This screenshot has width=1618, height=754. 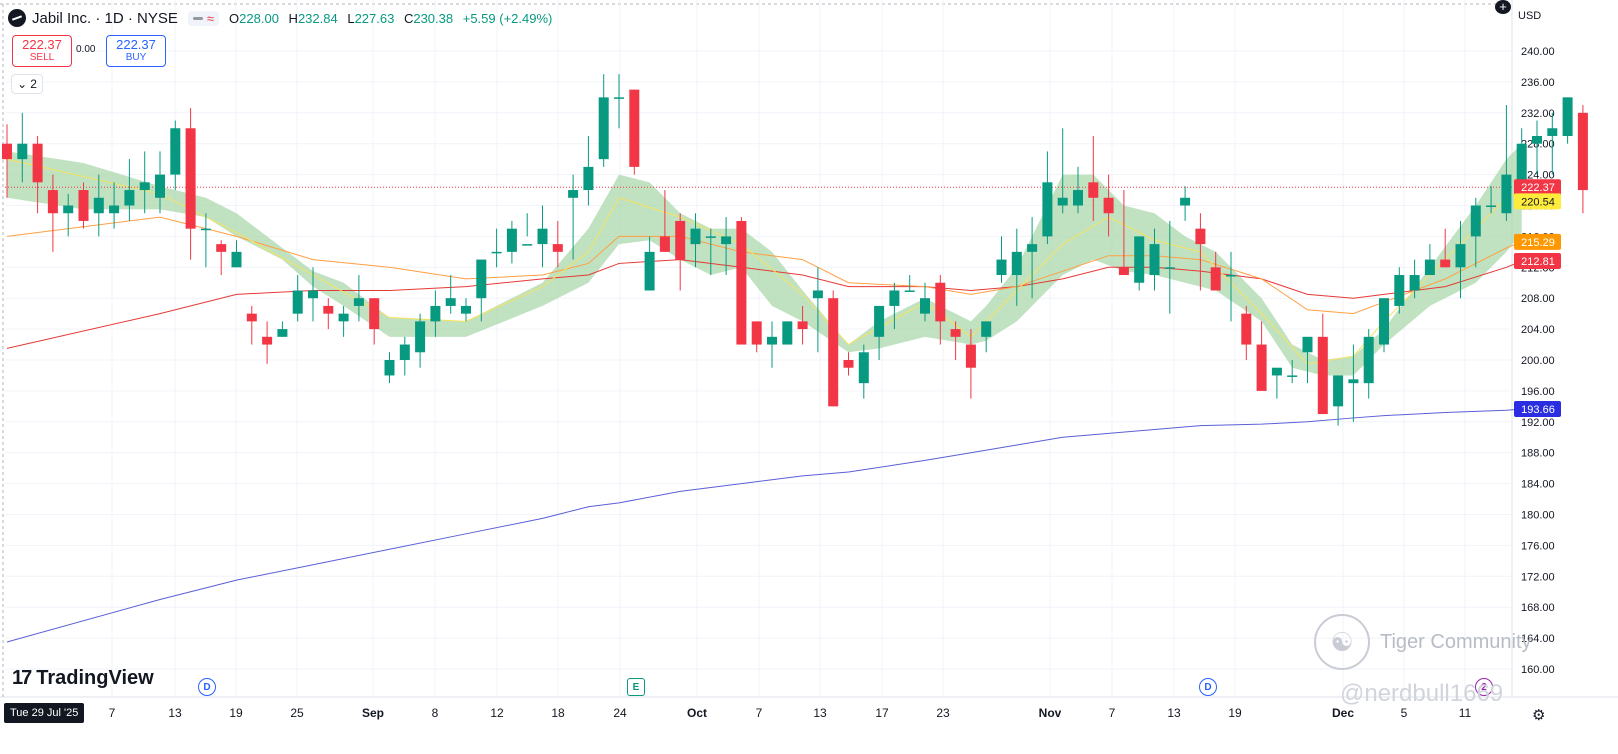 What do you see at coordinates (1538, 52) in the screenshot?
I see `y-tick-label: 240.00` at bounding box center [1538, 52].